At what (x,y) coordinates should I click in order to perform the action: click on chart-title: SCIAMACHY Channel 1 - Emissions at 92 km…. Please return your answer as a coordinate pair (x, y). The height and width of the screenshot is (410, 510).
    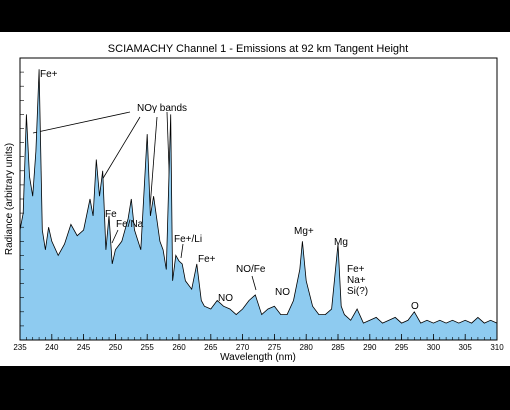
    Looking at the image, I should click on (258, 49).